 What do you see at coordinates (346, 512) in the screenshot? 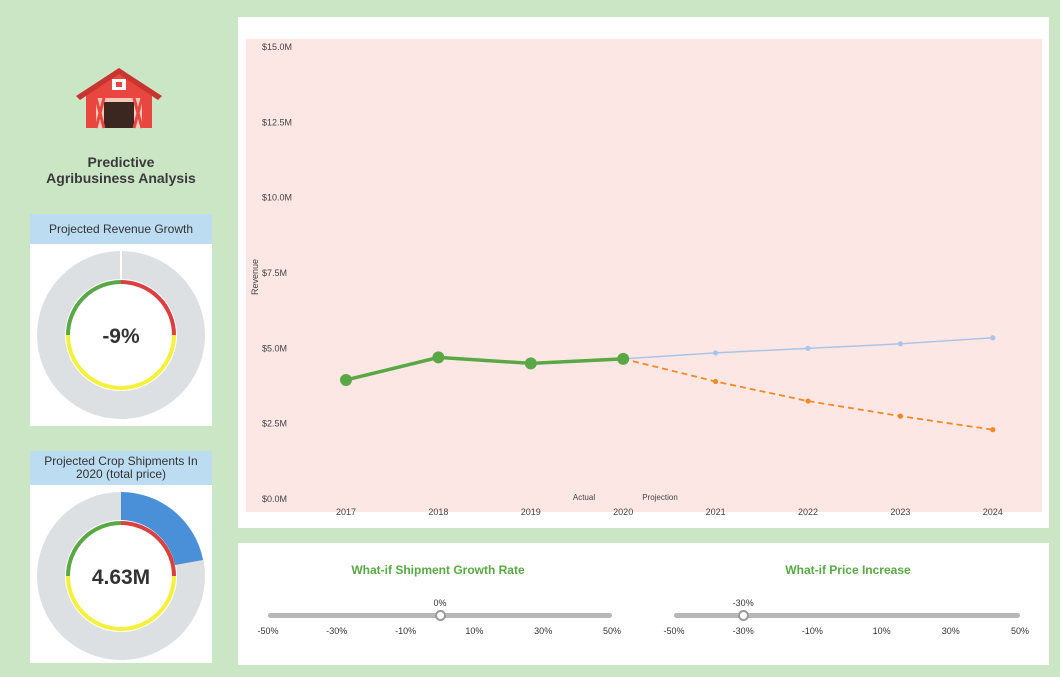
I see `x-tick-label: 2017` at bounding box center [346, 512].